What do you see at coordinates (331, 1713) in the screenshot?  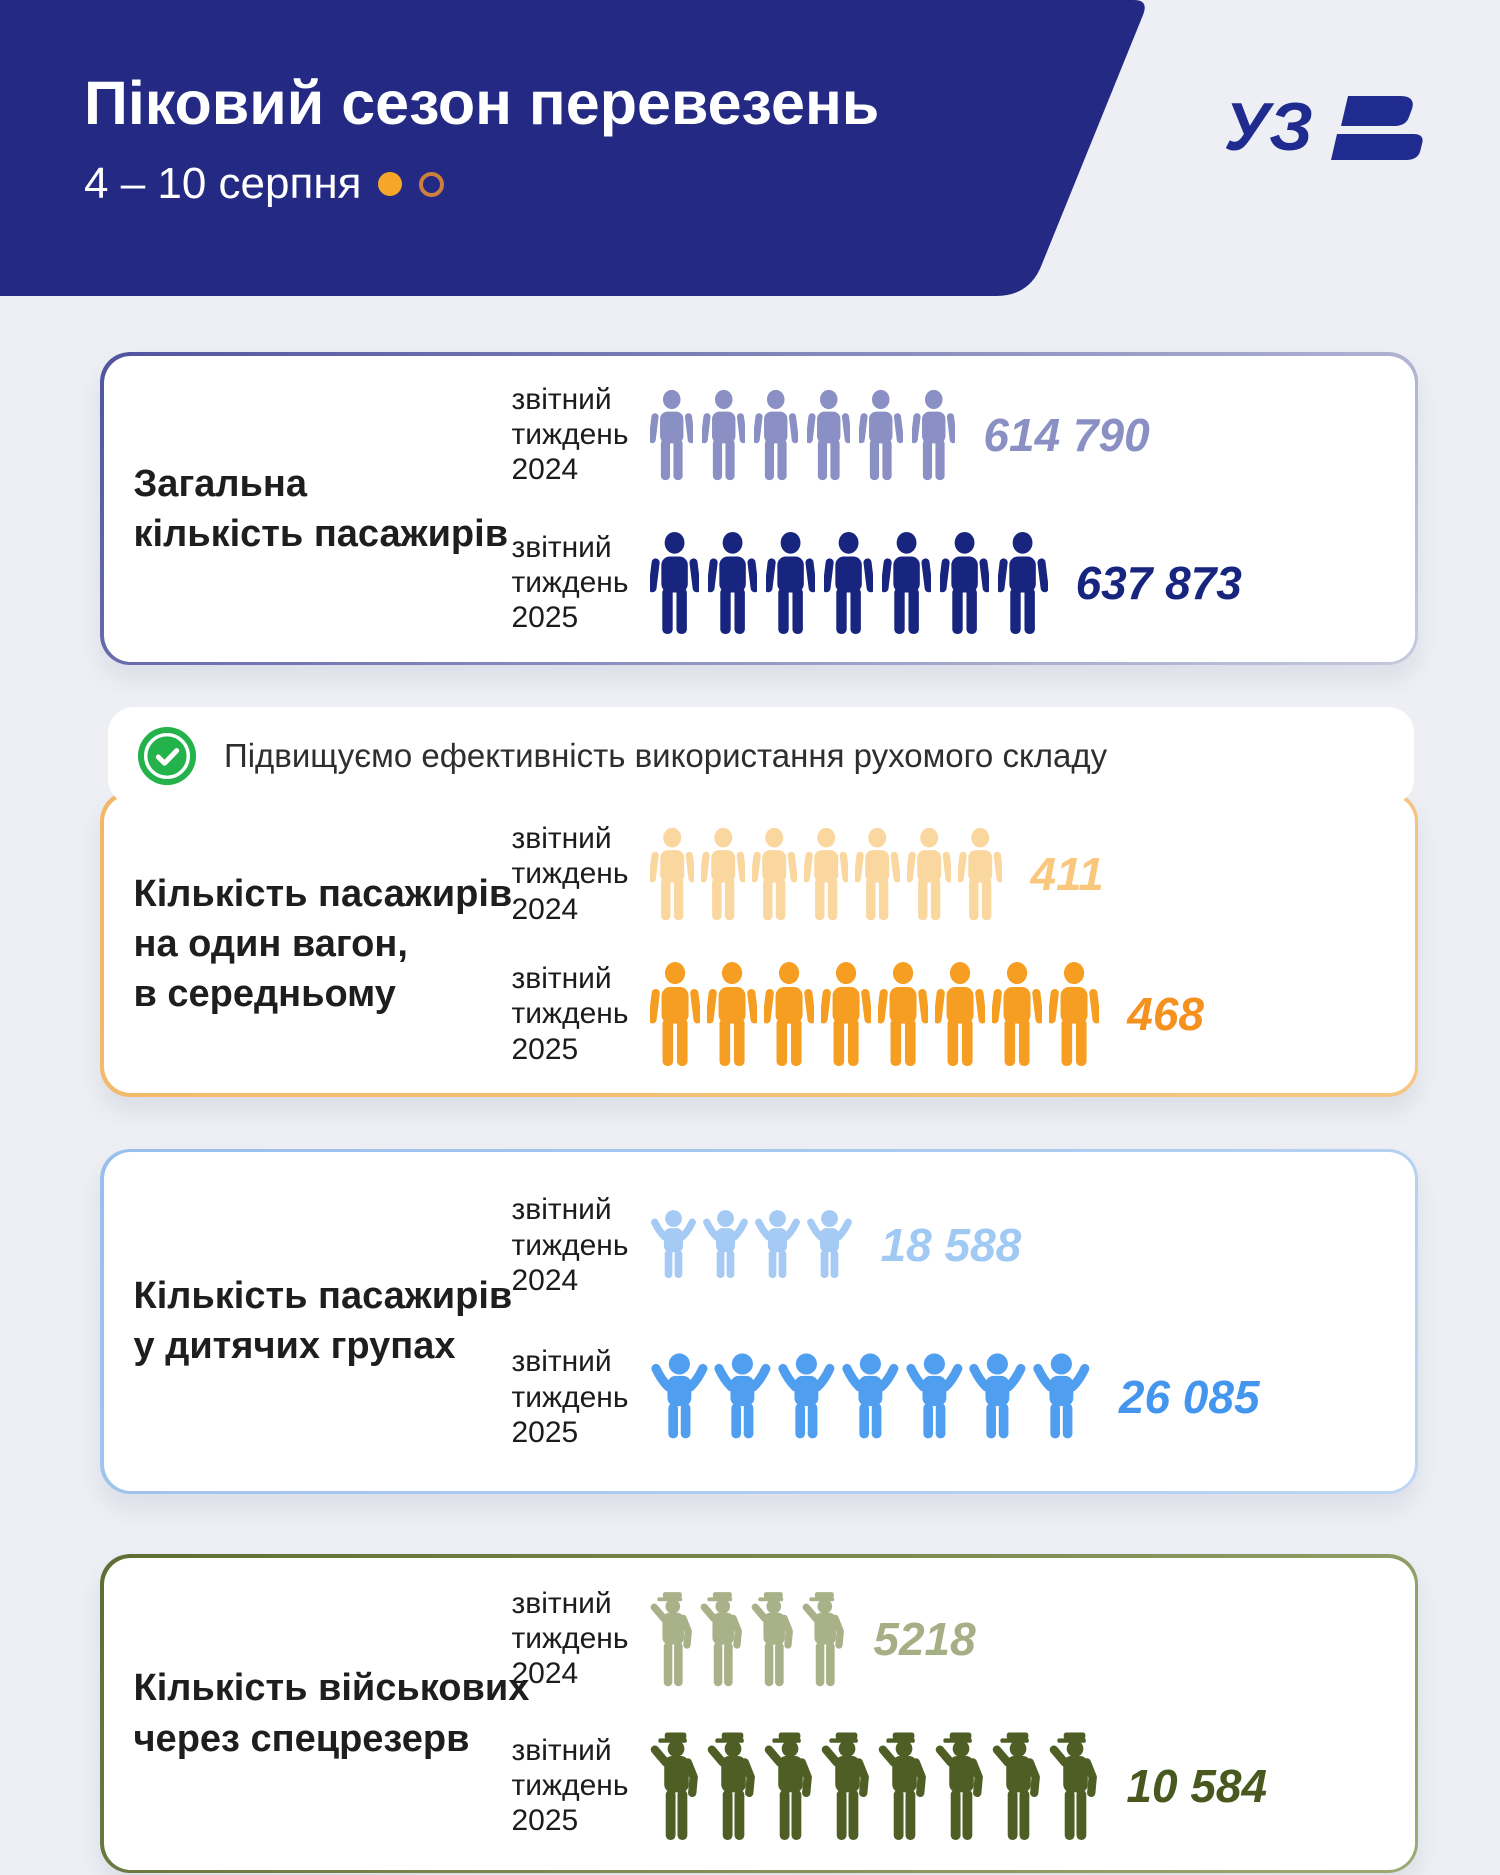 I see `card-title: Кількість військових через спецрезерв` at bounding box center [331, 1713].